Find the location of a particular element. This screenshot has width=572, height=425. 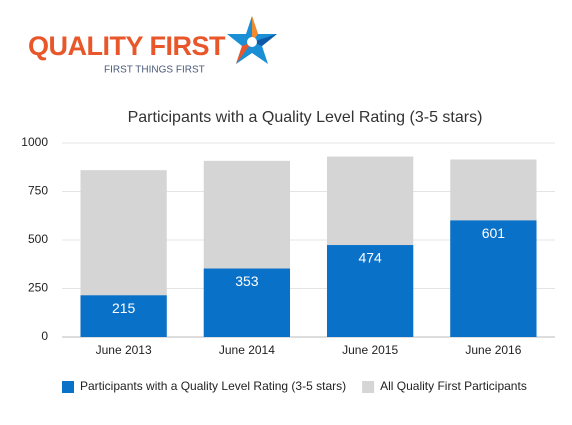

data-label: 601 is located at coordinates (494, 233).